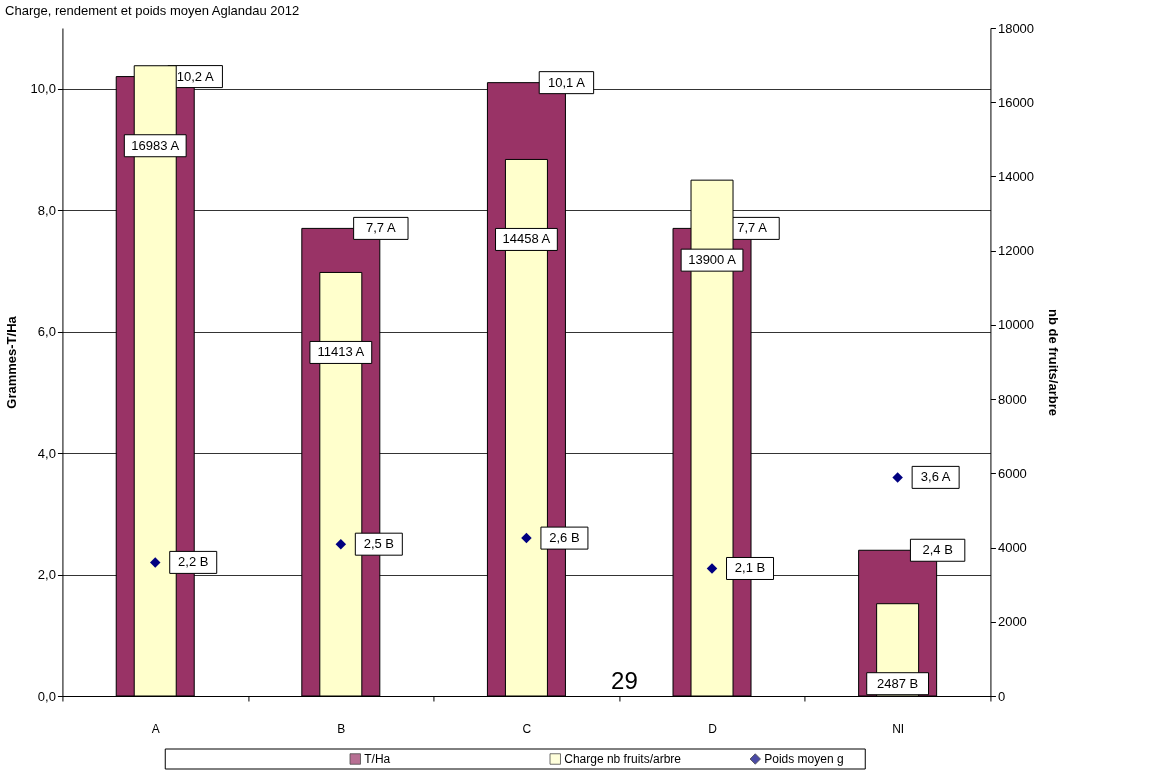 The width and height of the screenshot is (1150, 778). I want to click on y2-tick-label: 10000, so click(1016, 325).